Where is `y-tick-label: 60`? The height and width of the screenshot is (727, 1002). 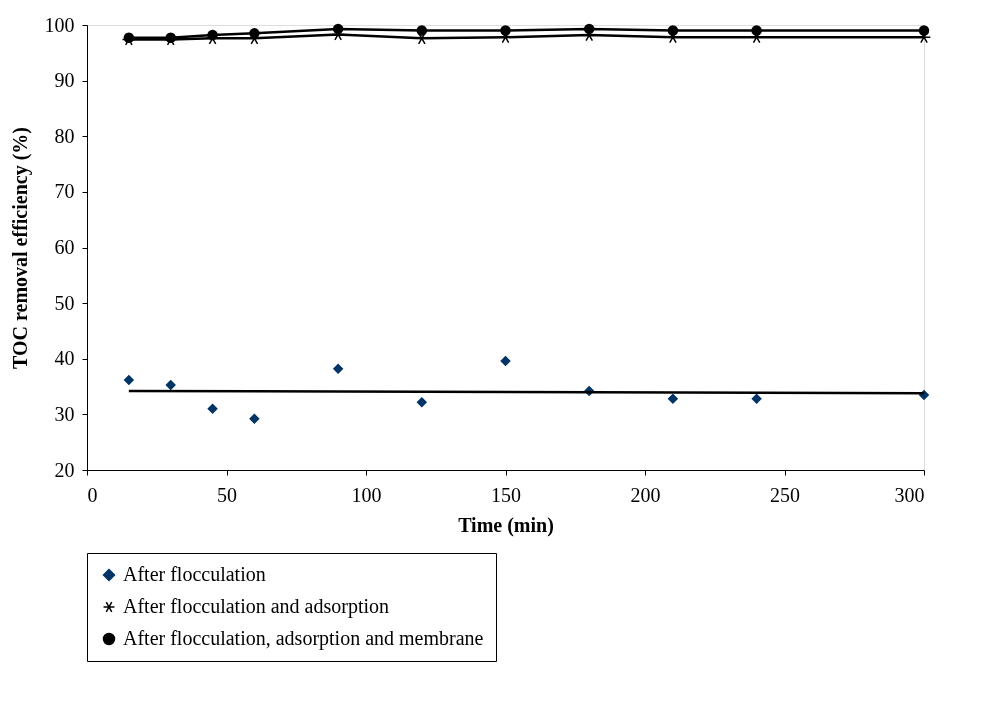 y-tick-label: 60 is located at coordinates (64, 247).